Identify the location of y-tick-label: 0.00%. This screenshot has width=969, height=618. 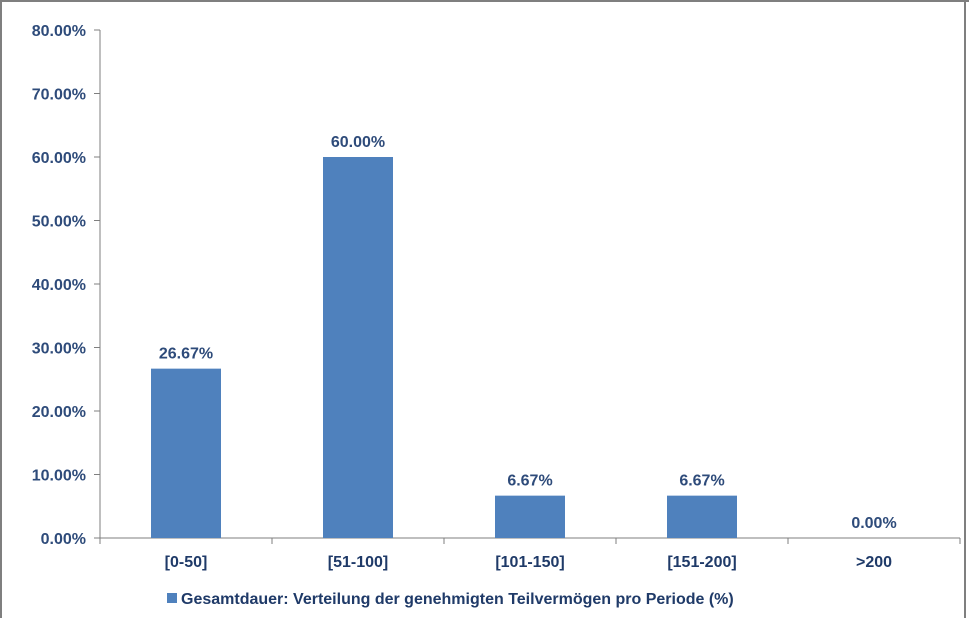
(63, 539).